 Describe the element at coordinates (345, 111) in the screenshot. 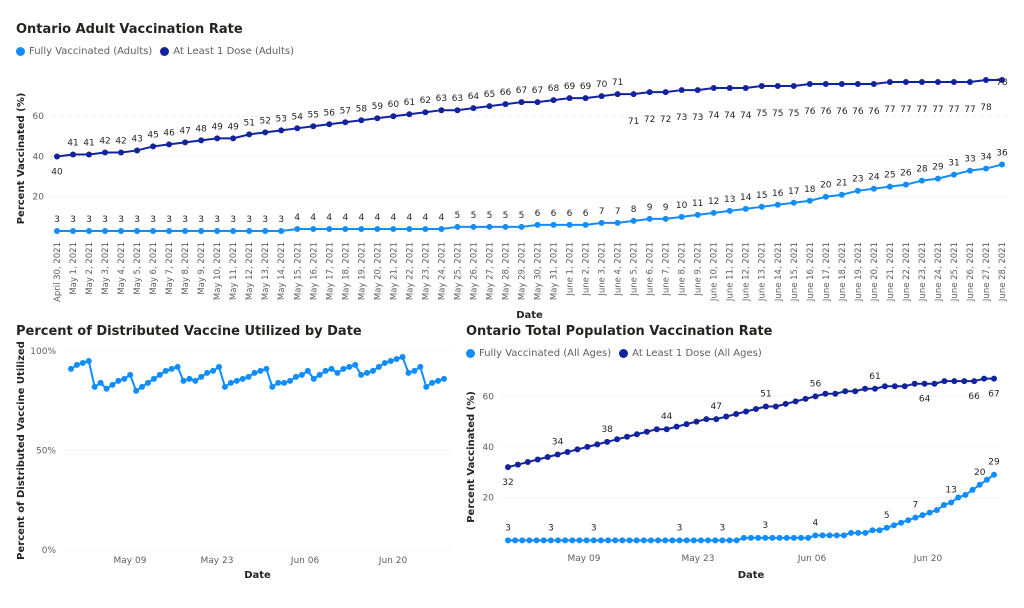

I see `data-label: 57` at that location.